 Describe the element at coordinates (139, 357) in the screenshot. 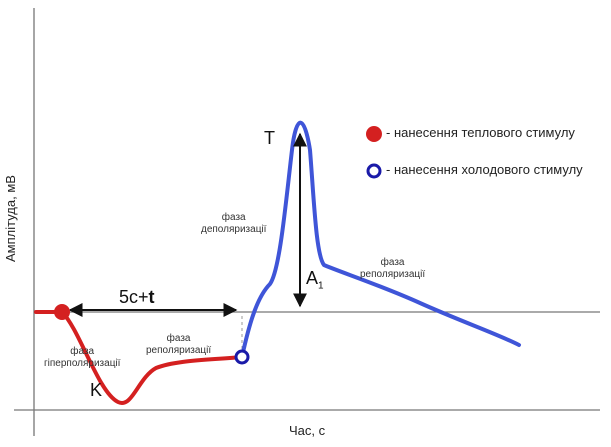

I see `series-heat-response` at that location.